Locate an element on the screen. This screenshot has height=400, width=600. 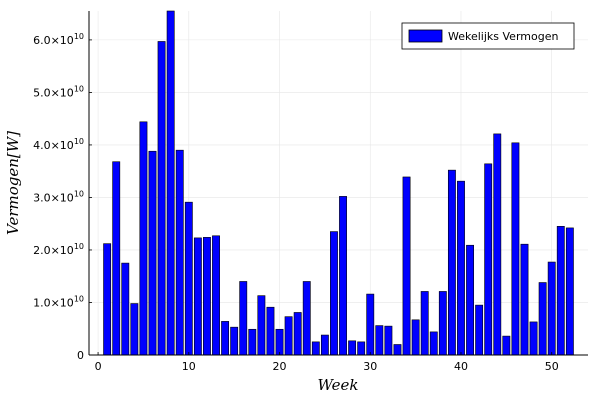
y-tick-label: 0 is located at coordinates (80, 355).